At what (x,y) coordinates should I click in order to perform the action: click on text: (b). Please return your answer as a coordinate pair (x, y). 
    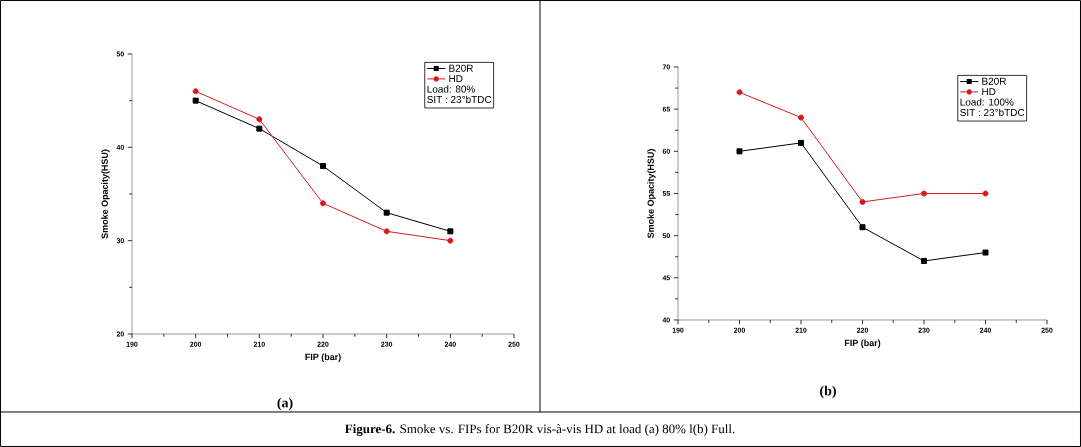
    Looking at the image, I should click on (828, 392).